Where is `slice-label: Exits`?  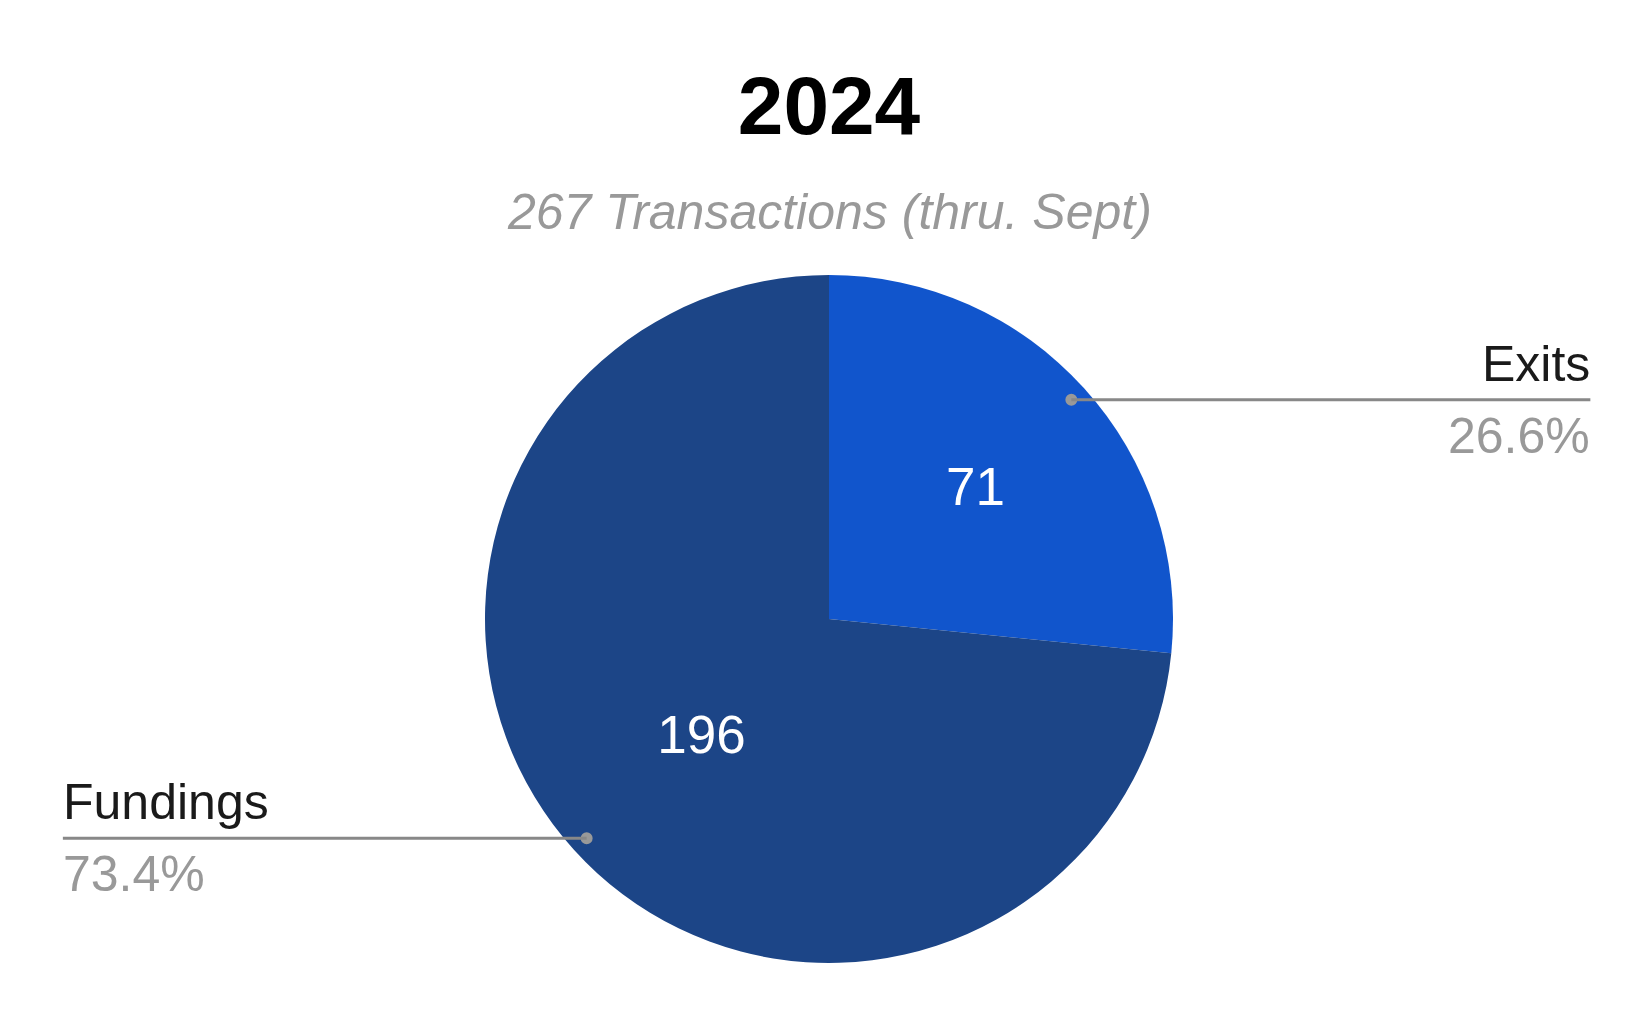 slice-label: Exits is located at coordinates (1536, 364).